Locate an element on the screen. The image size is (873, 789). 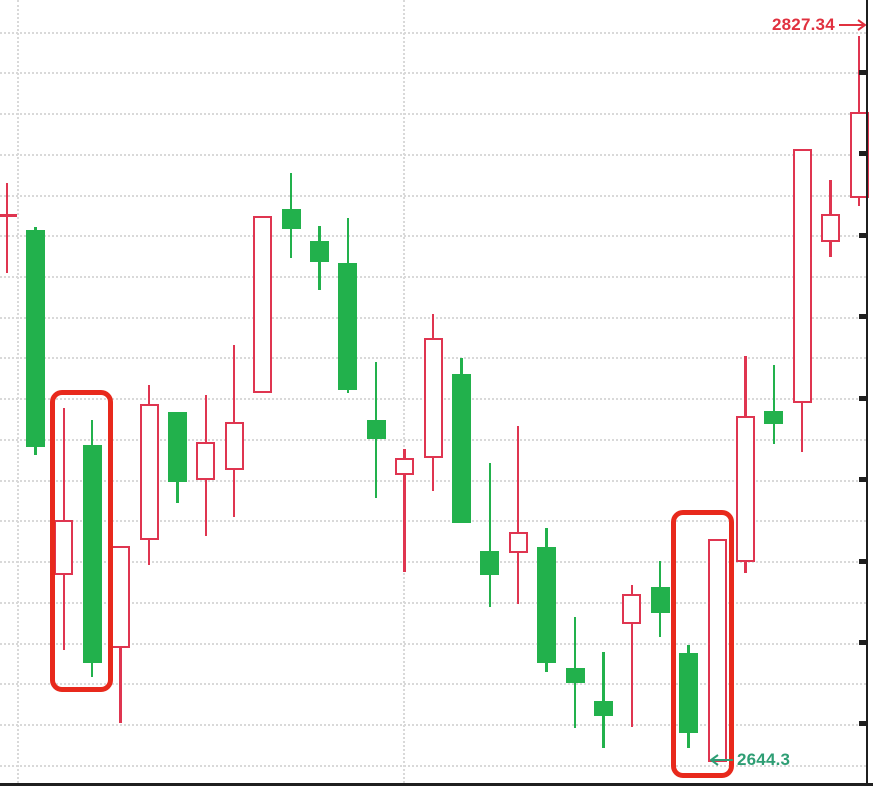
high-price-value: 2827.34 is located at coordinates (803, 24).